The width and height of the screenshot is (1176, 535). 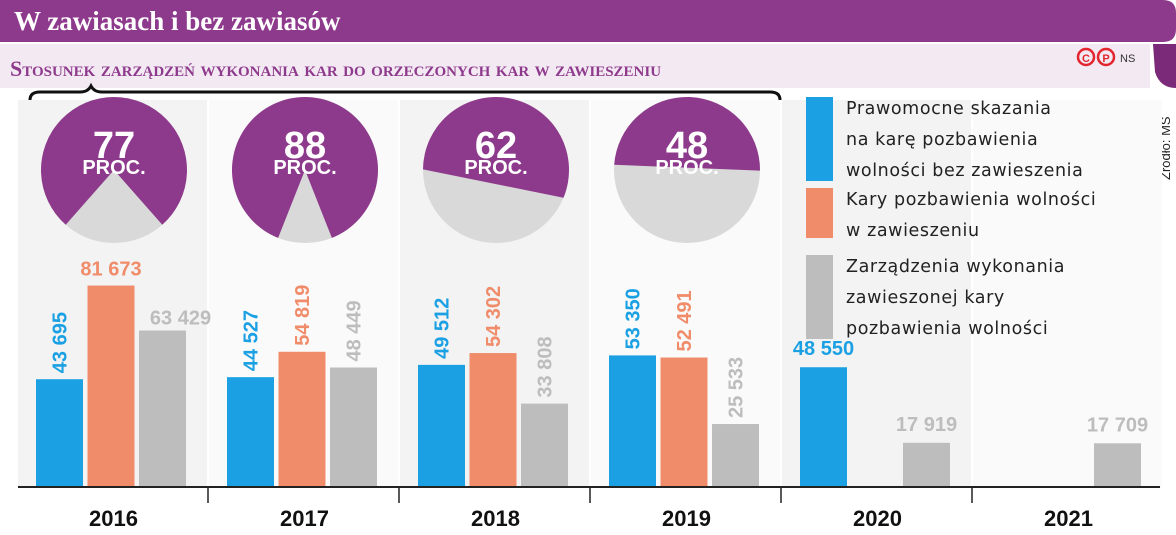 What do you see at coordinates (685, 320) in the screenshot?
I see `bar-value-label: 52 491` at bounding box center [685, 320].